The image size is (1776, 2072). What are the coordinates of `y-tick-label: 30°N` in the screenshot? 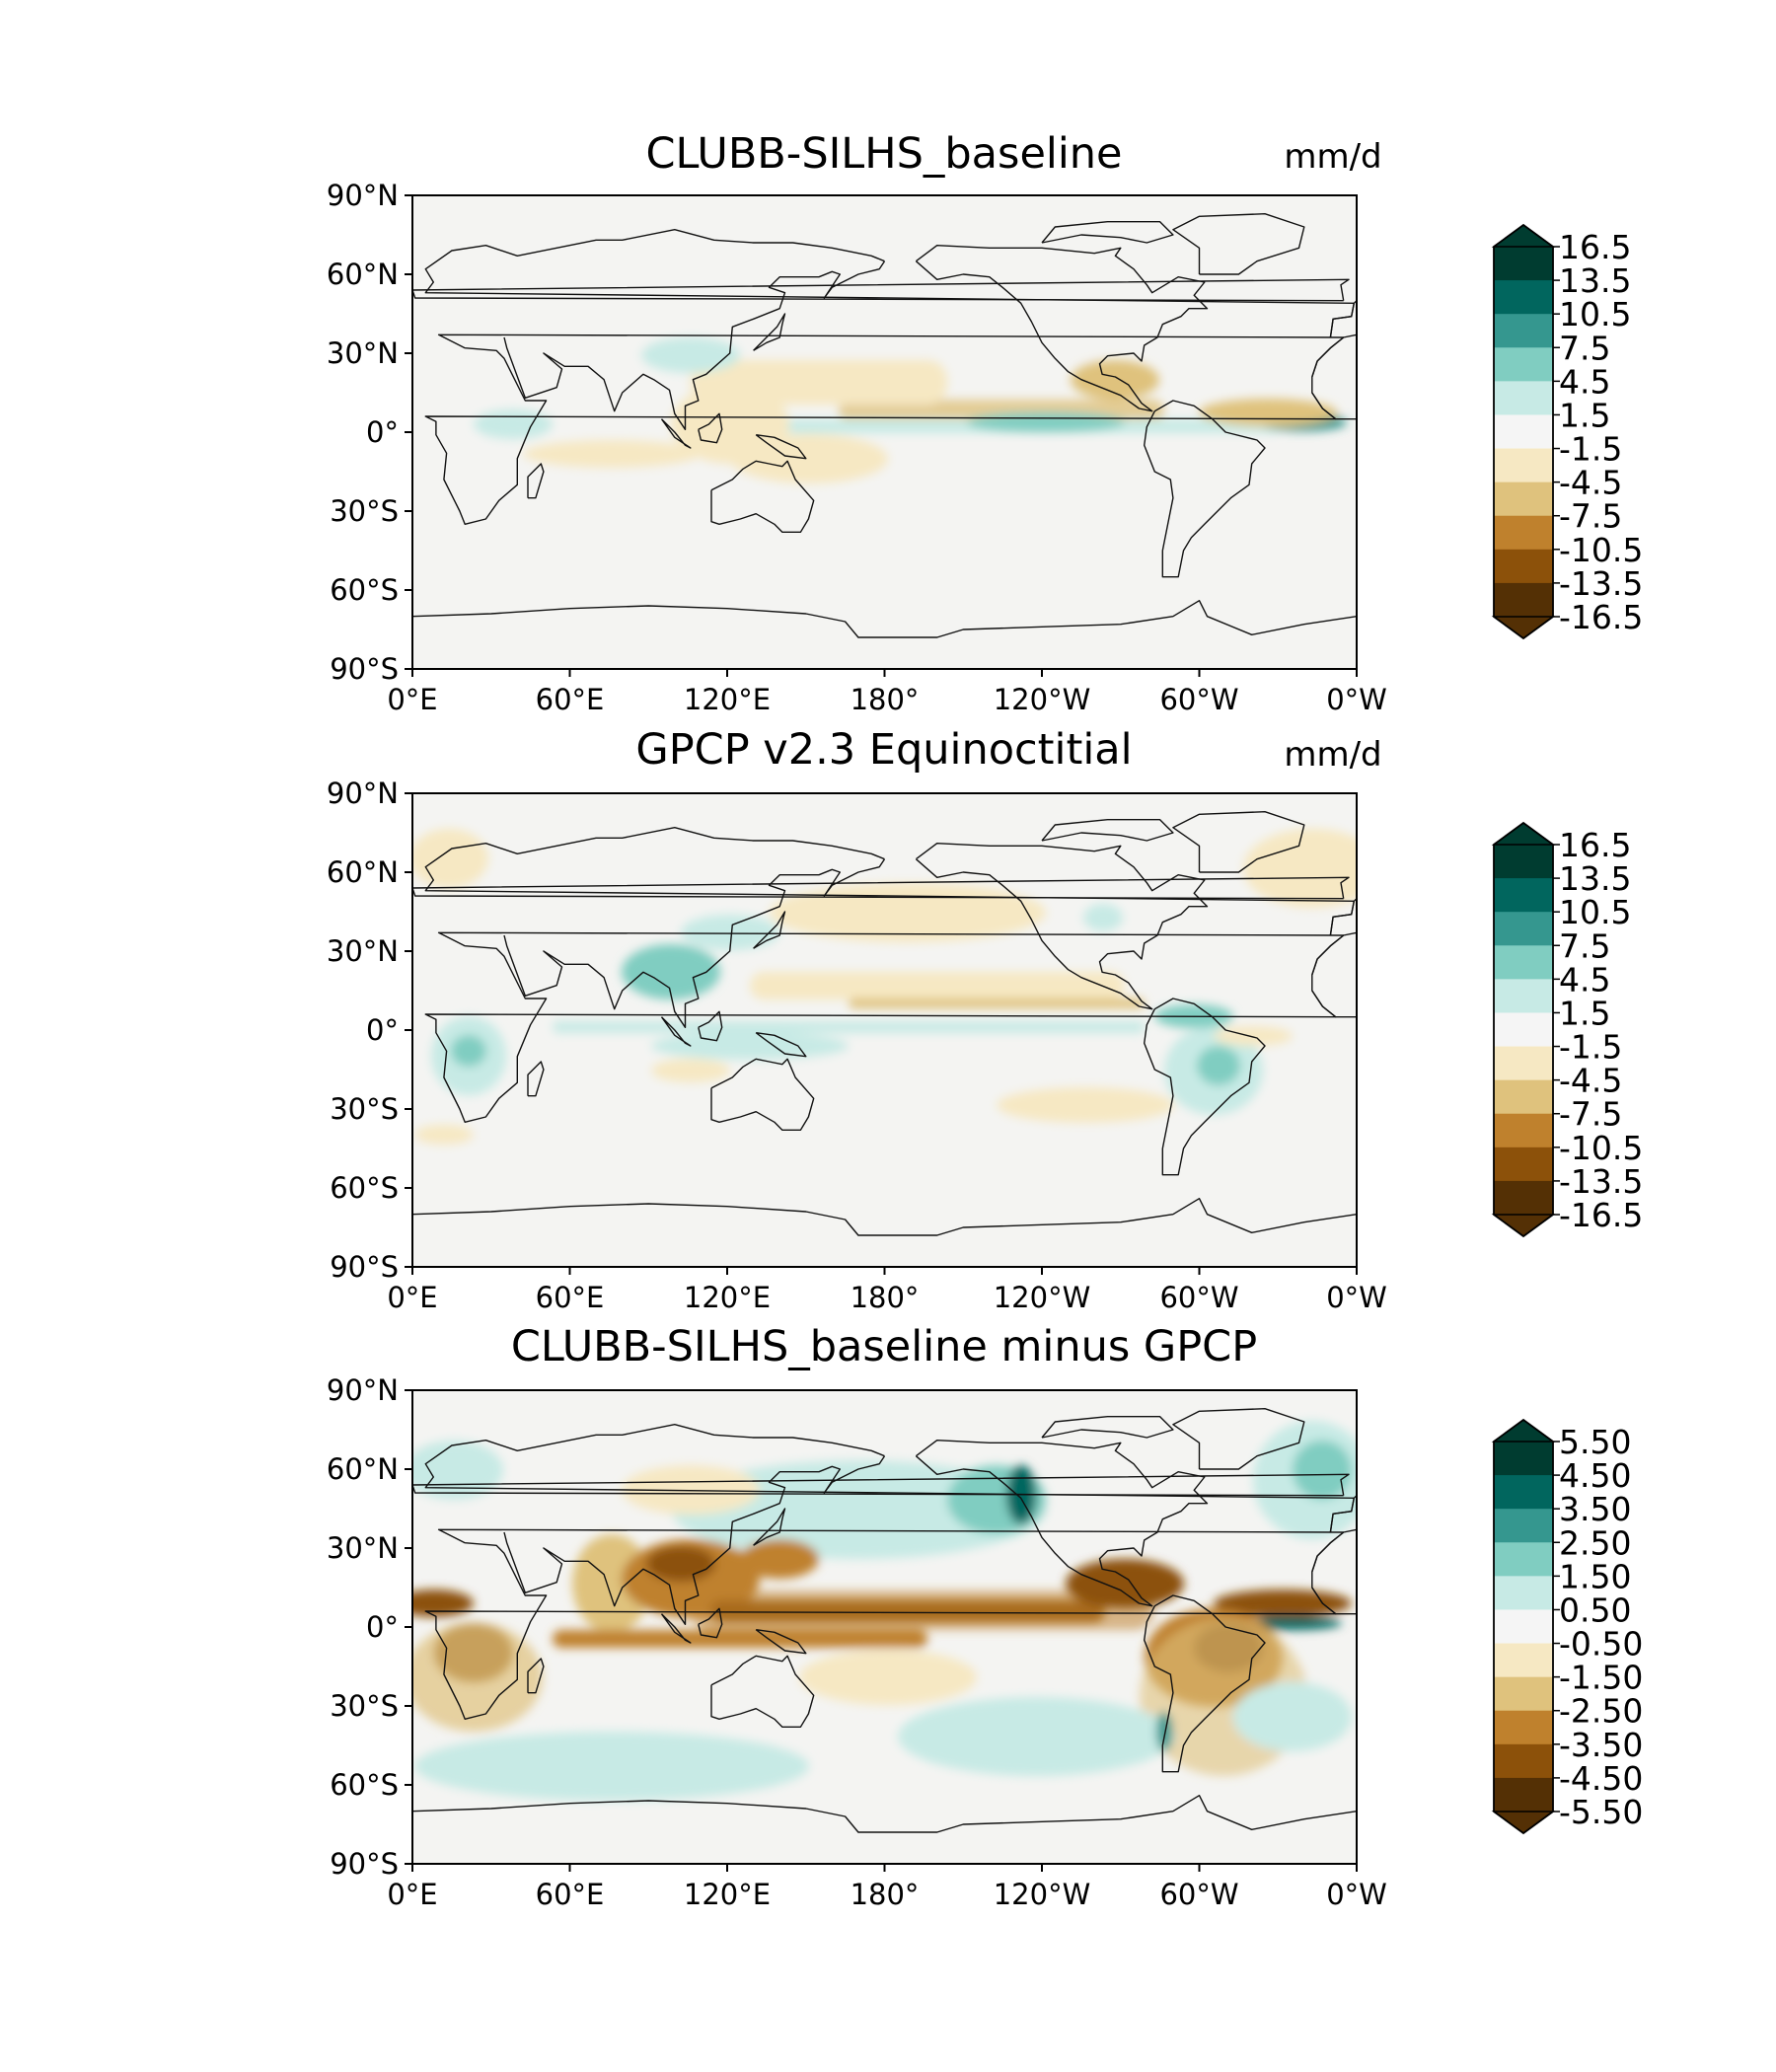 It's located at (363, 951).